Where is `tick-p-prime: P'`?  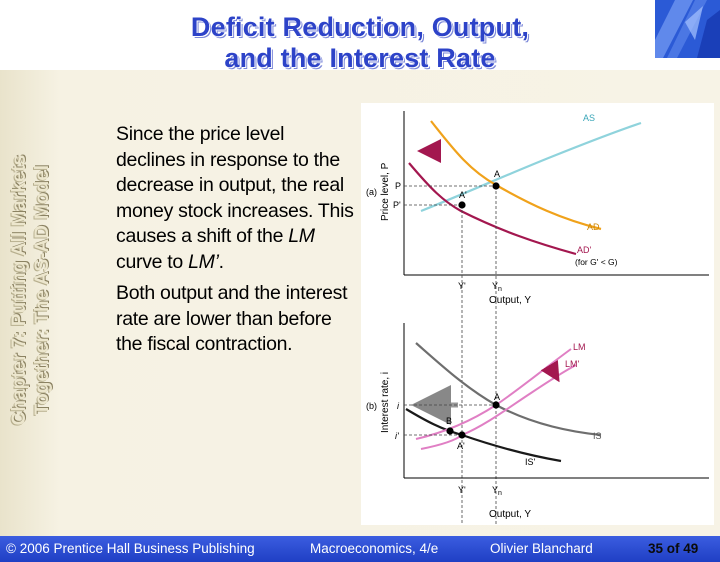
tick-p-prime: P' is located at coordinates (397, 205).